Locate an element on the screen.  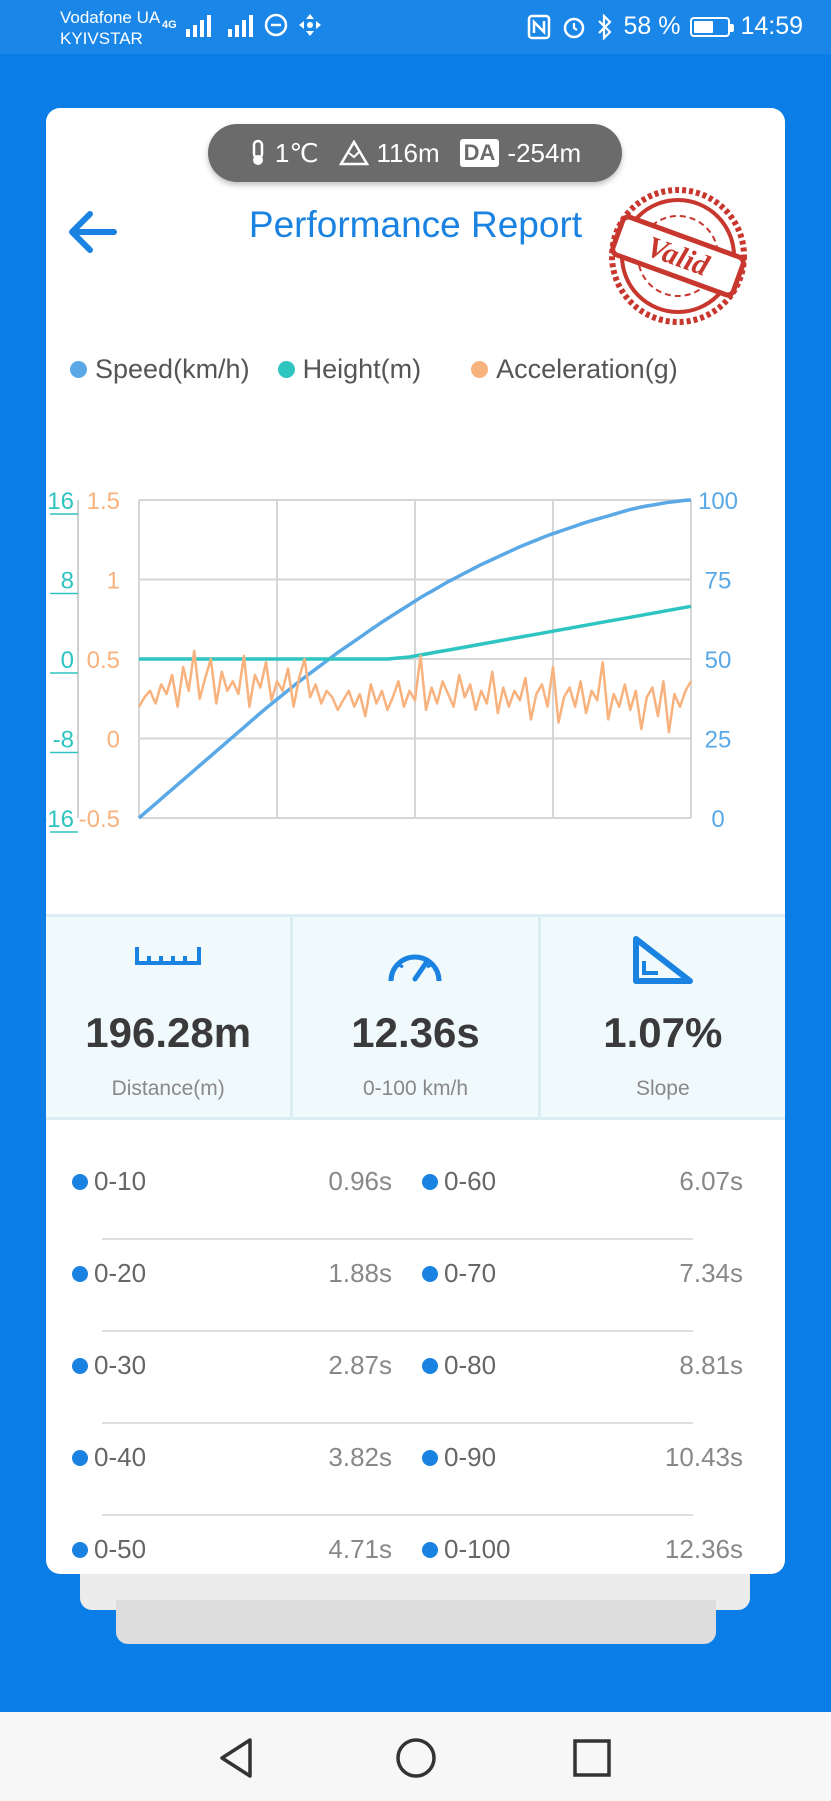
density-altitude-item: DA -254m is located at coordinates (520, 153).